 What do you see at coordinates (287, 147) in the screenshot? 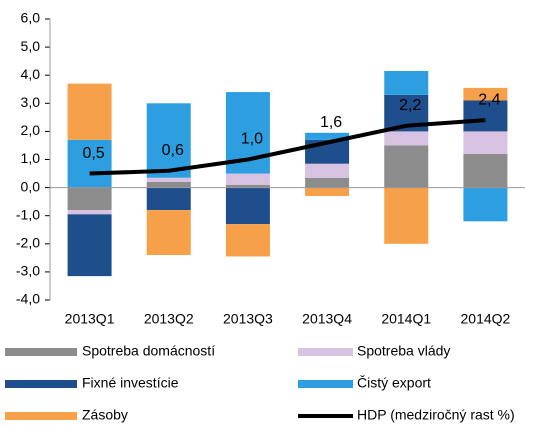
I see `line` at bounding box center [287, 147].